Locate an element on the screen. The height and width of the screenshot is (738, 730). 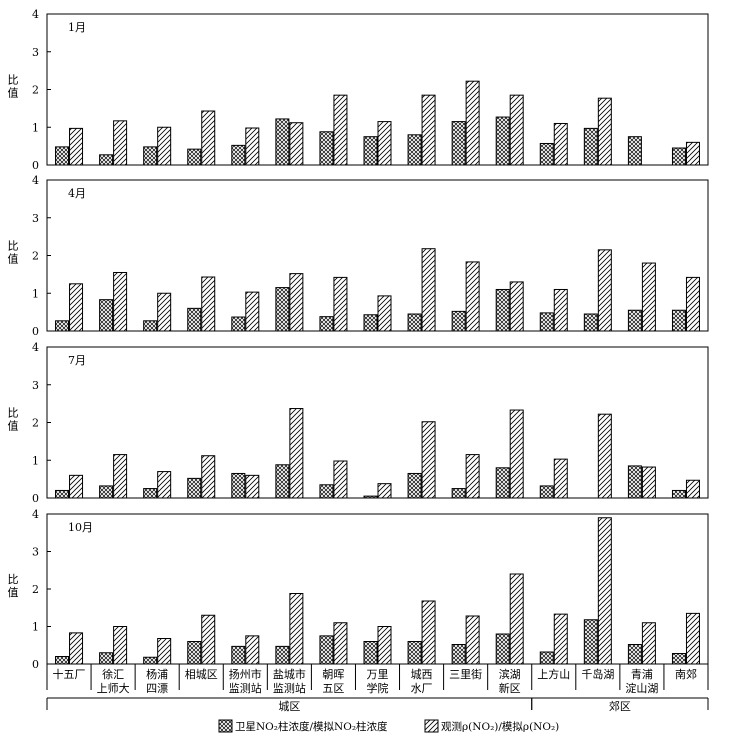
y-tick-label: 4 is located at coordinates (35, 14).